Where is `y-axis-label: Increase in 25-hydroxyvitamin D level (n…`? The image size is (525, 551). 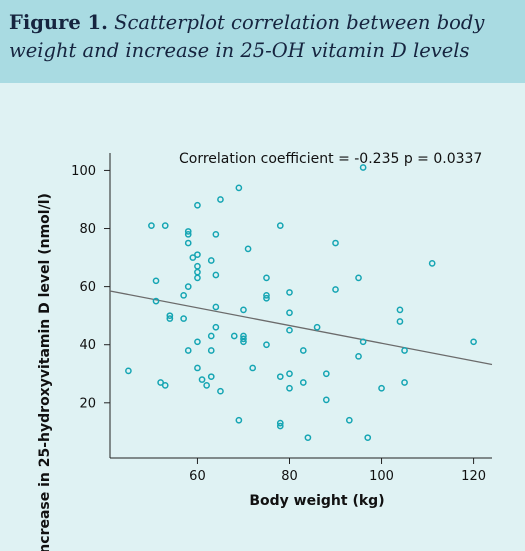
y-axis-label: Increase in 25-hydroxyvitamin D level (n… is located at coordinates (45, 372).